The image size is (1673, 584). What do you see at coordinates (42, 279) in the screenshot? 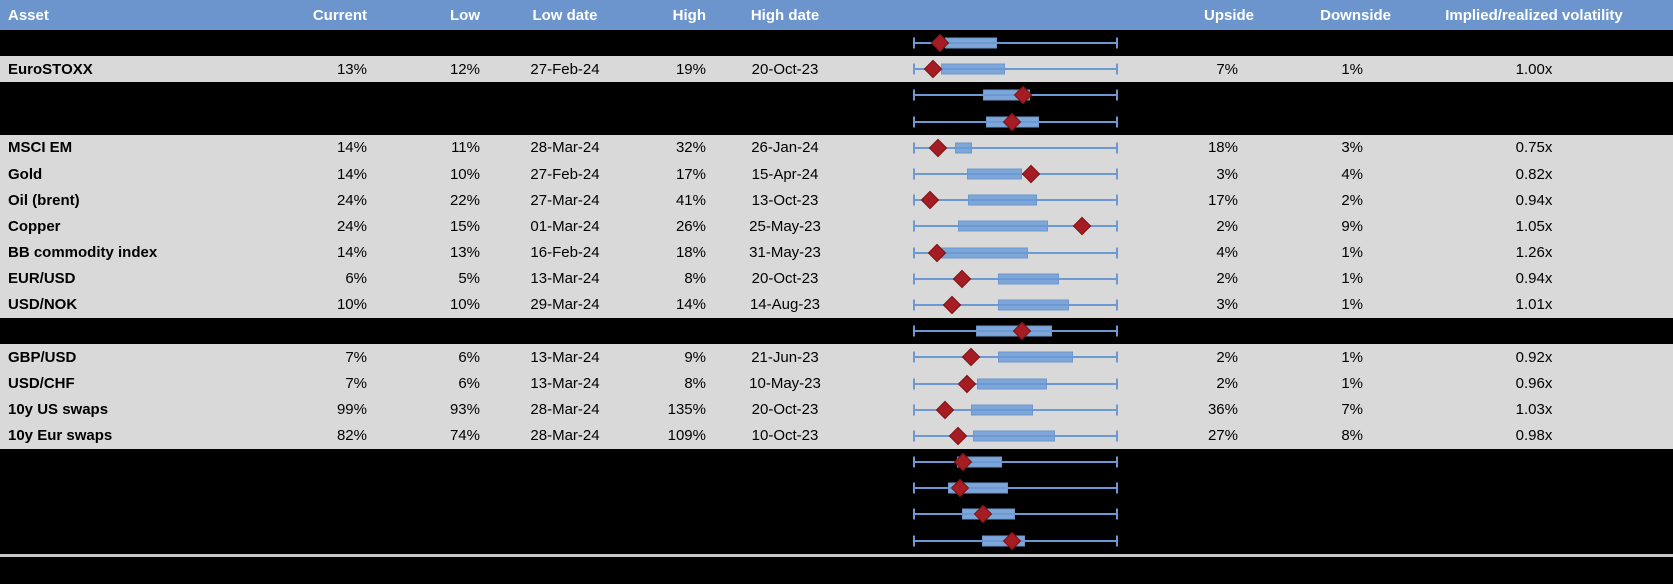
I see `asset-cell: EUR/USD` at bounding box center [42, 279].